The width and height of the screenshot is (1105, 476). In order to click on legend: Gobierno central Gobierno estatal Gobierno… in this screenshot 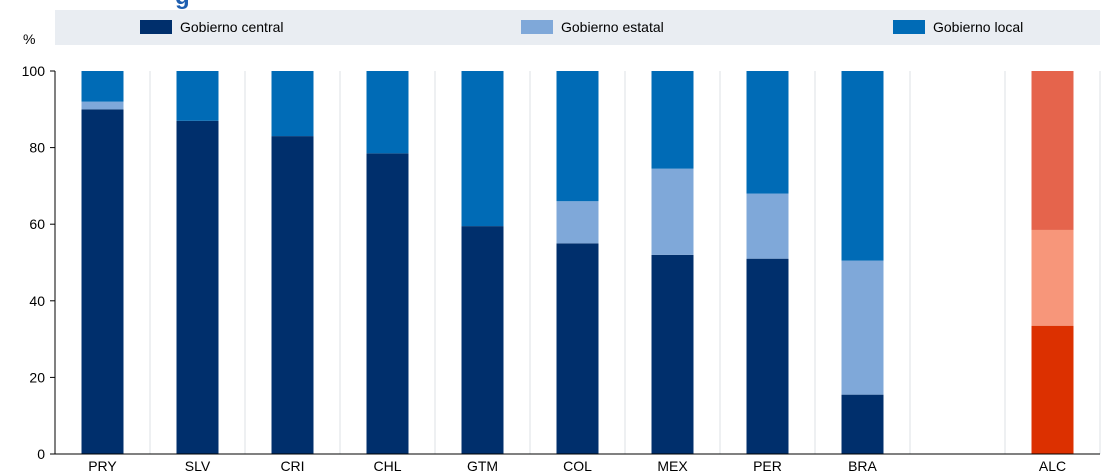, I will do `click(581, 27)`.